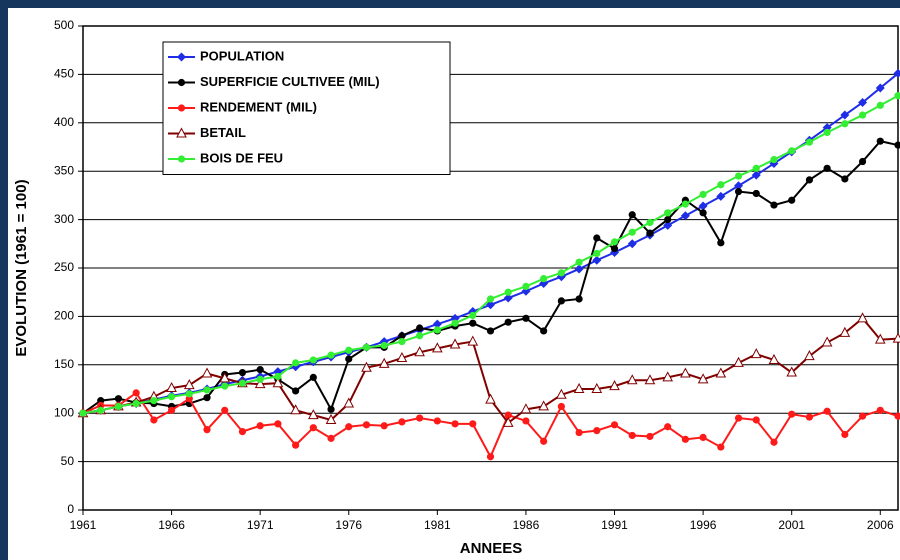 The width and height of the screenshot is (900, 560). I want to click on x-axis-title: ANNEES, so click(491, 548).